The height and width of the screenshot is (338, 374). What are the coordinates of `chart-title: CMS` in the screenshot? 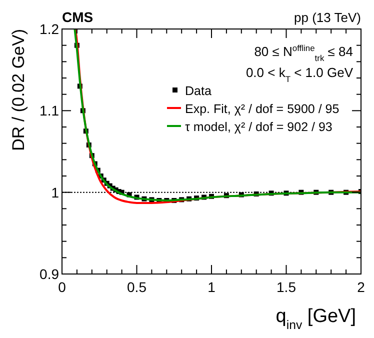 It's located at (78, 17).